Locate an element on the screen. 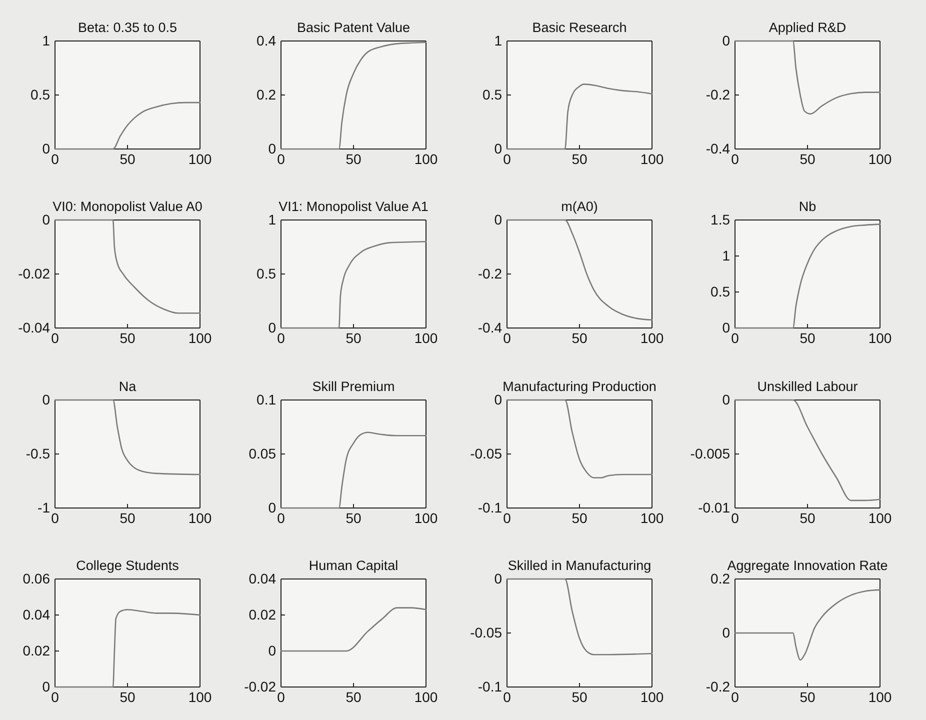 The height and width of the screenshot is (720, 926). chart-title: Na is located at coordinates (127, 386).